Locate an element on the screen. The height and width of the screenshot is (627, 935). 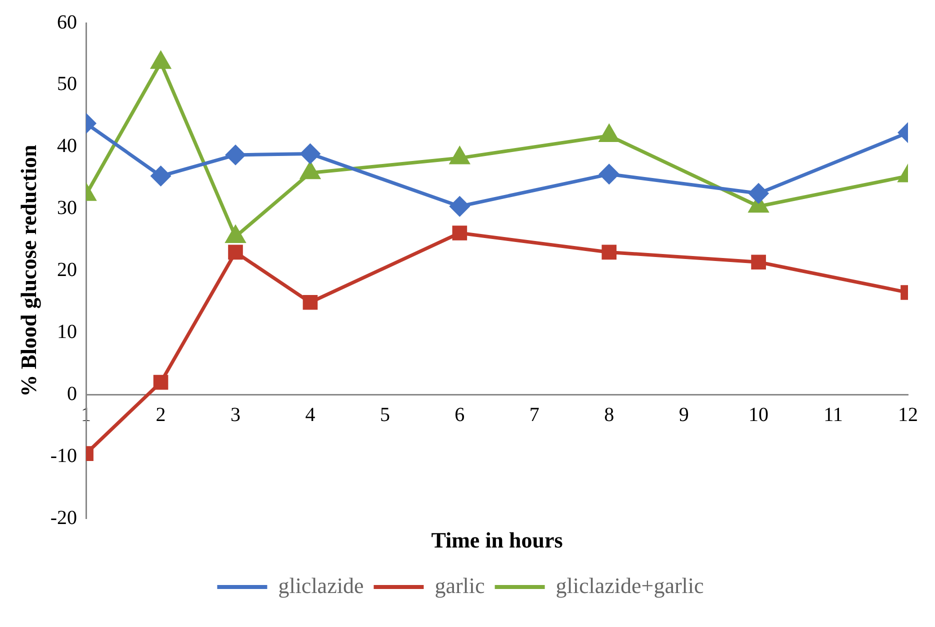
x-tick-label: 10 is located at coordinates (758, 415).